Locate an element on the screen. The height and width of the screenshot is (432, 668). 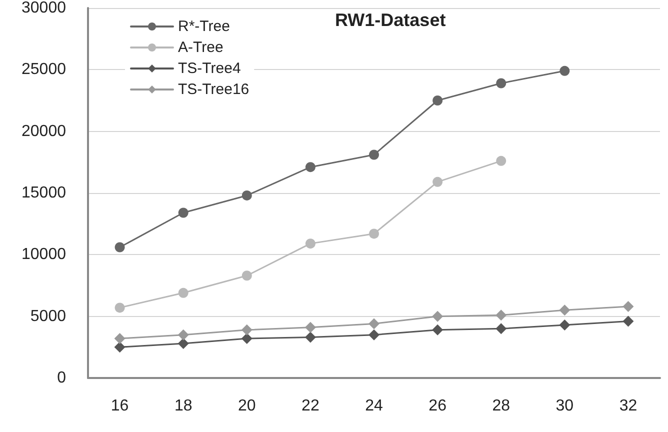
x-tick-label: 24 is located at coordinates (374, 406).